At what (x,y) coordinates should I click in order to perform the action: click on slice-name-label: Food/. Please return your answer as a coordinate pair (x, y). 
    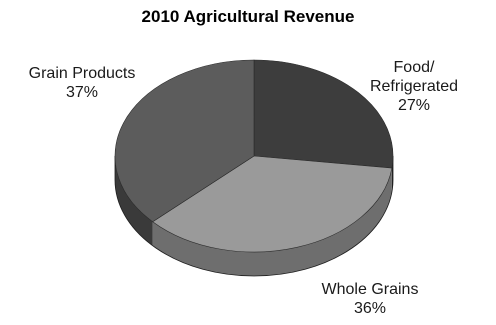
    Looking at the image, I should click on (414, 67).